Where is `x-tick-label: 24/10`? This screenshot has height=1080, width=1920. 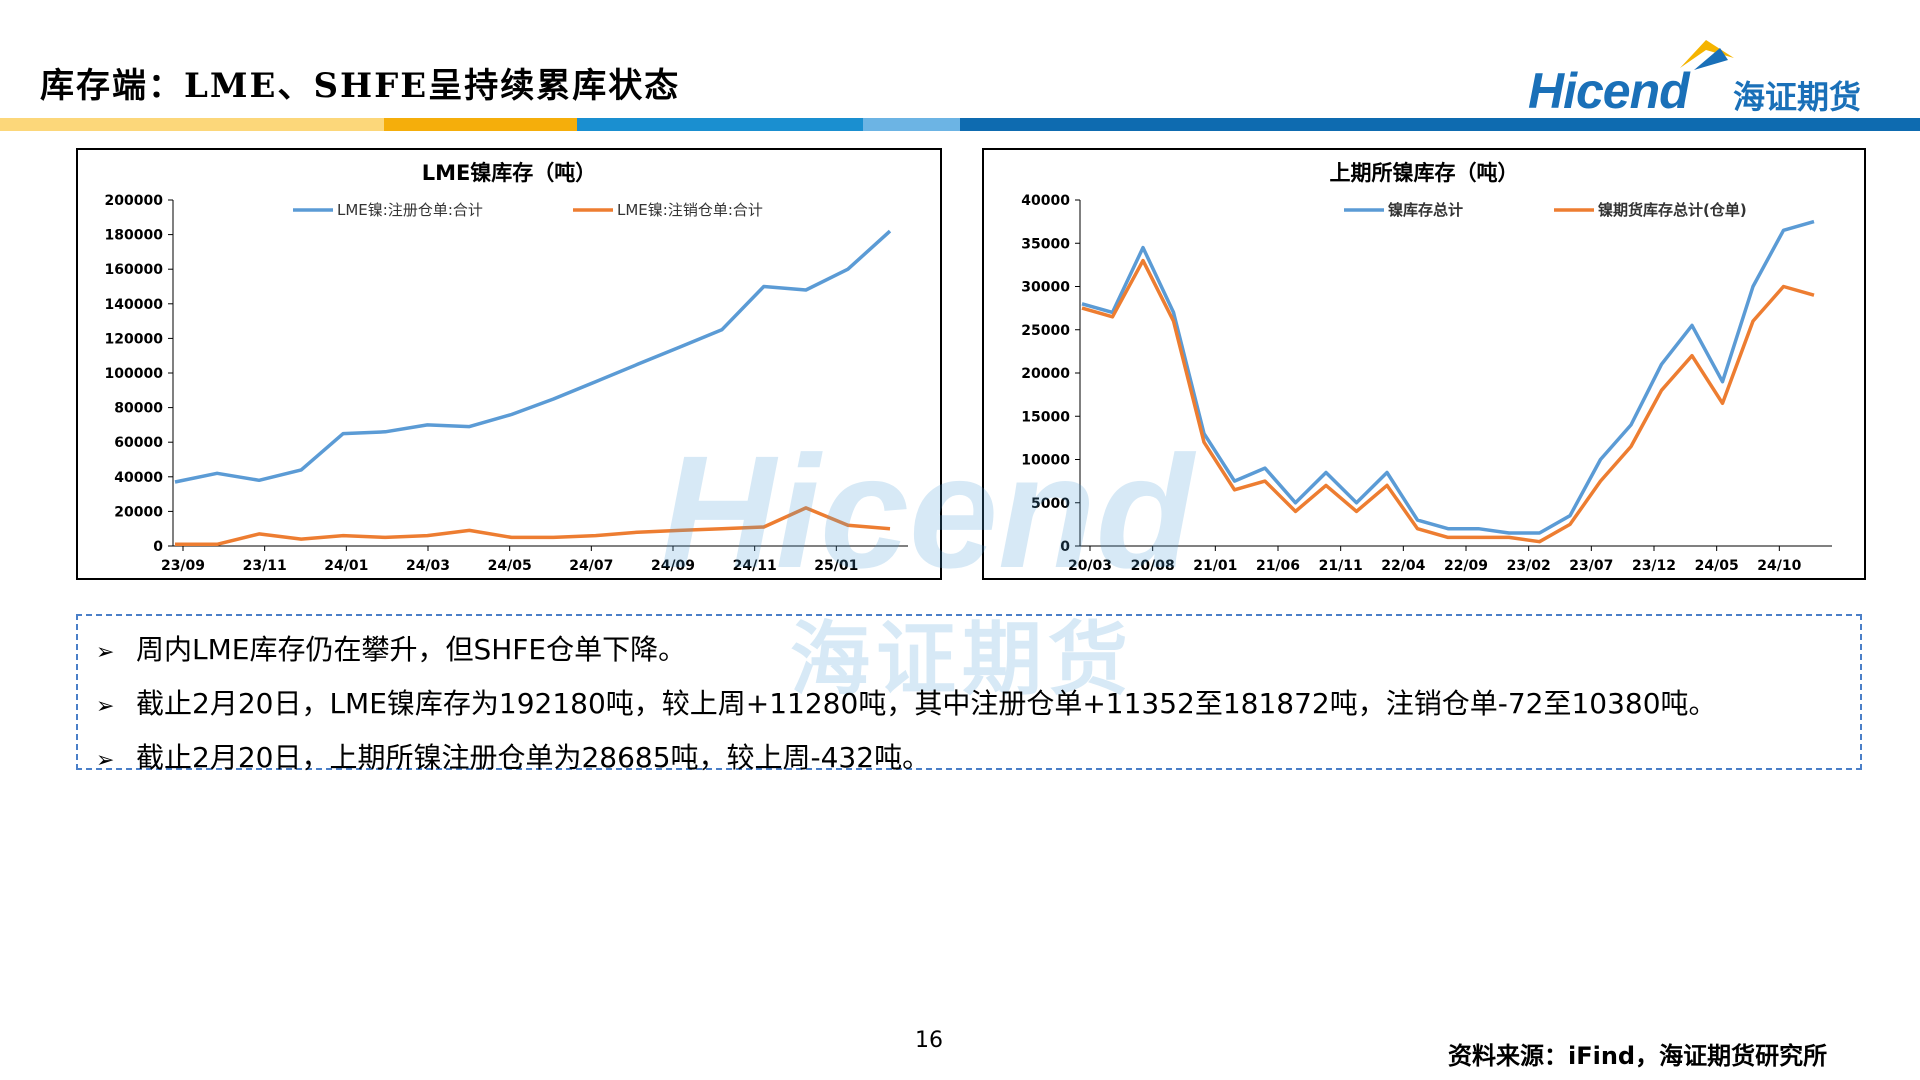
x-tick-label: 24/10 is located at coordinates (1779, 566).